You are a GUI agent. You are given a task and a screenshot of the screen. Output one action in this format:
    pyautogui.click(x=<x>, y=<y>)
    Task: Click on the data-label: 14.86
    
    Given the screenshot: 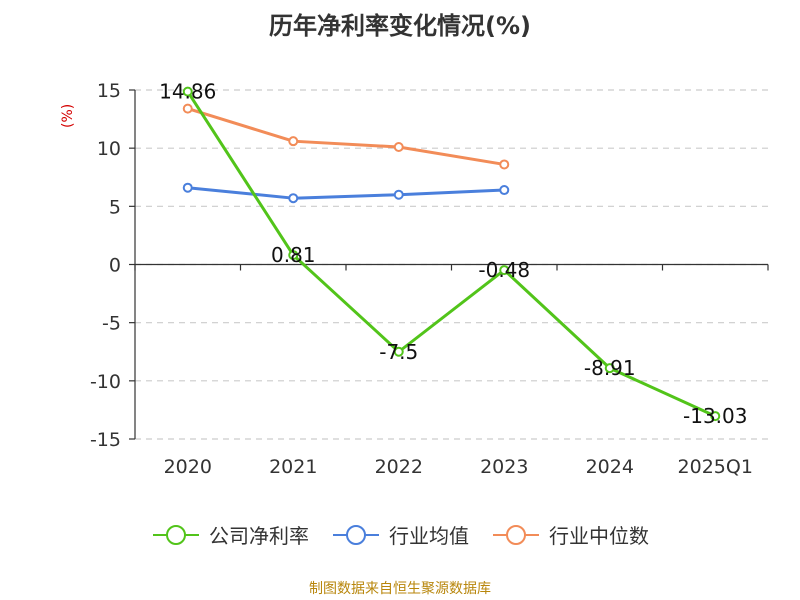 What is the action you would take?
    pyautogui.click(x=187, y=92)
    